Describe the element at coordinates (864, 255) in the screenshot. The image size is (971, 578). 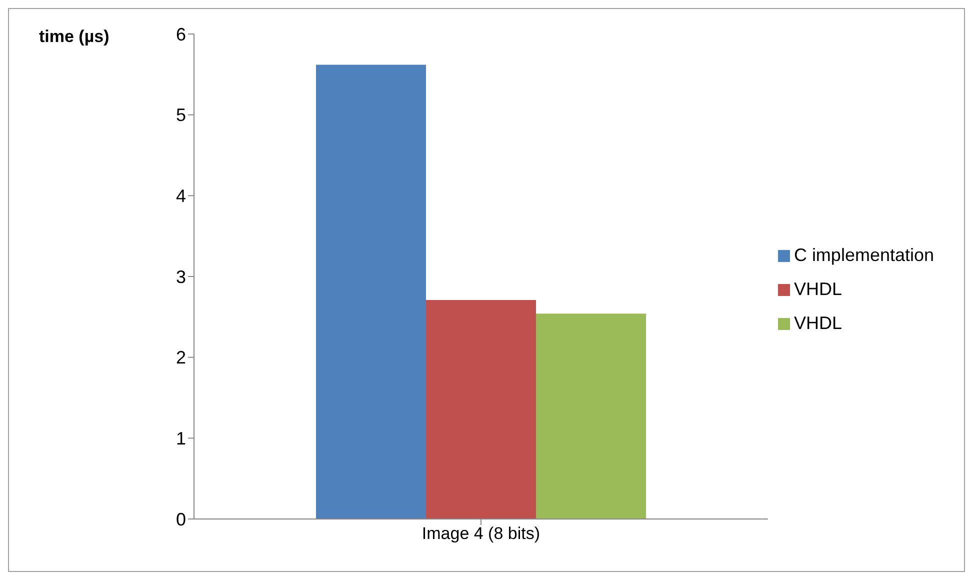
I see `legend-label: C implementation` at that location.